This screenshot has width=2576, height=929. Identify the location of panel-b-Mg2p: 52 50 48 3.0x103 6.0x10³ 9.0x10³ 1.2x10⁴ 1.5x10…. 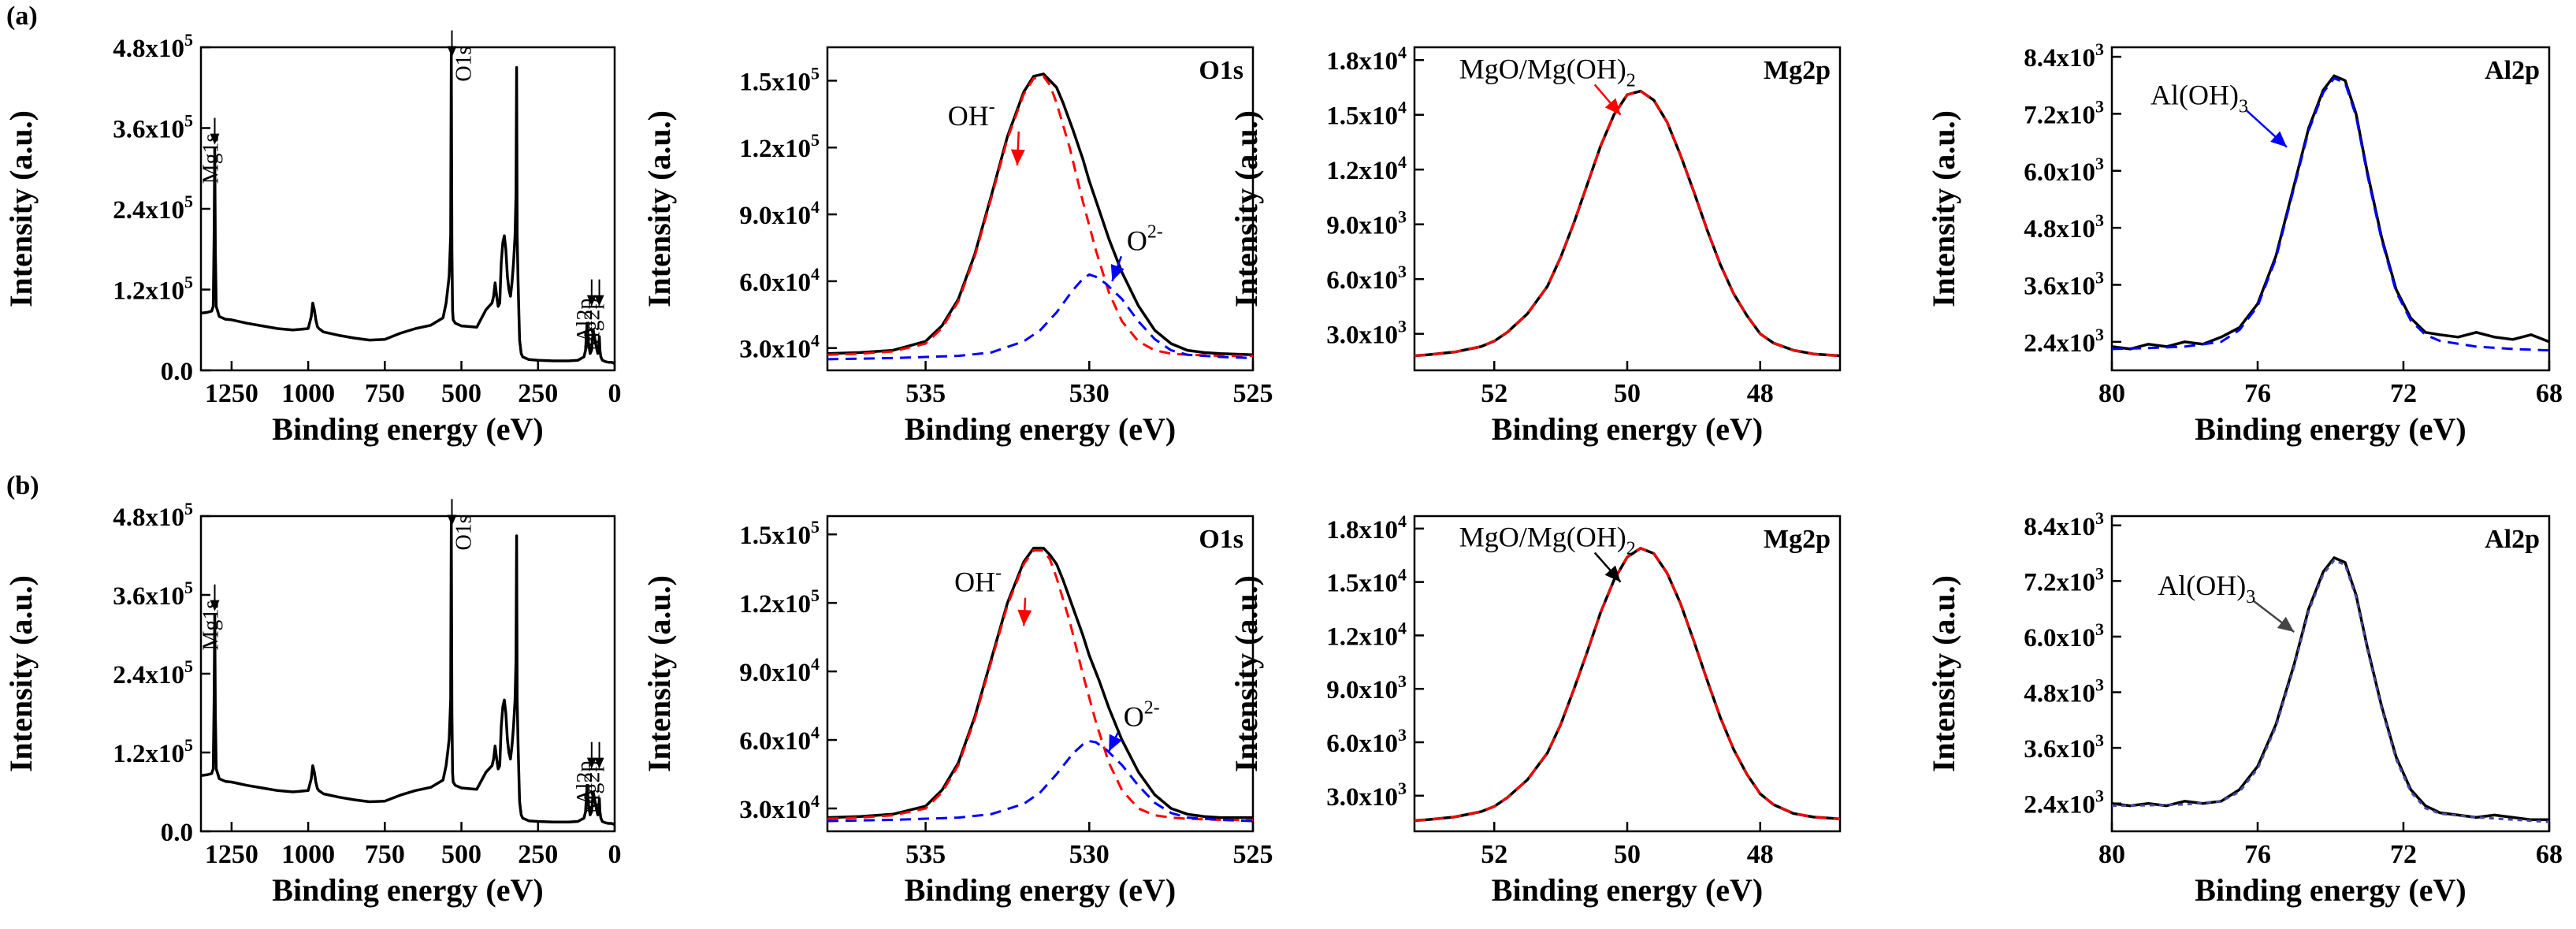
(1535, 709).